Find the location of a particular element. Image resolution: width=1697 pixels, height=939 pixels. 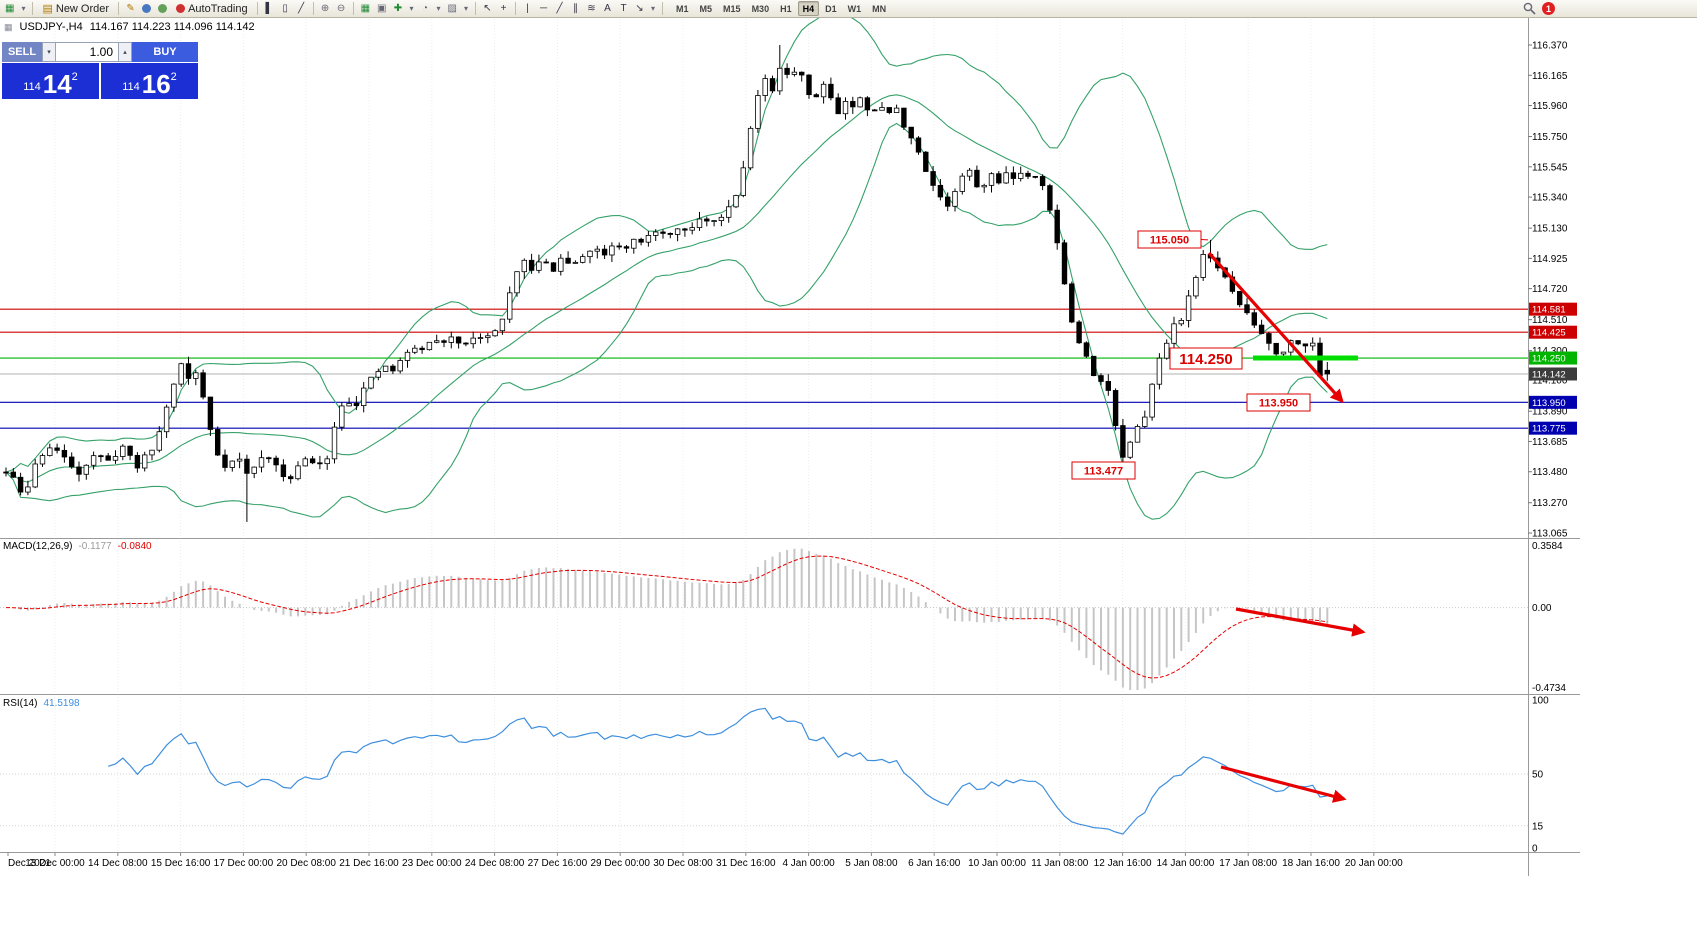

bid-price-display: 114 14 2 is located at coordinates (50, 81).